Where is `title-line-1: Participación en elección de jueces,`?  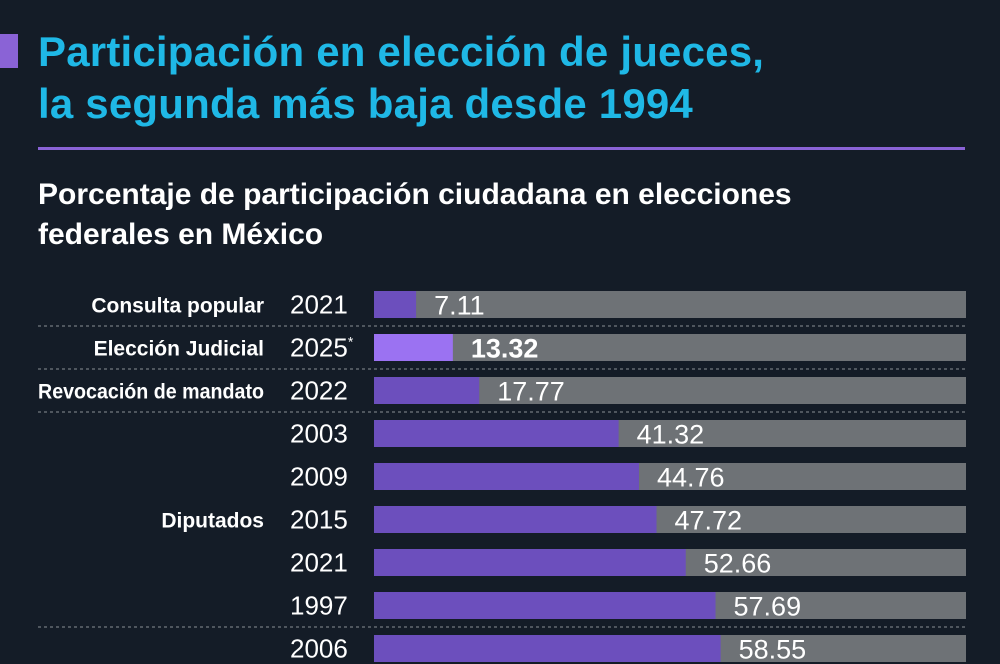 title-line-1: Participación en elección de jueces, is located at coordinates (401, 51).